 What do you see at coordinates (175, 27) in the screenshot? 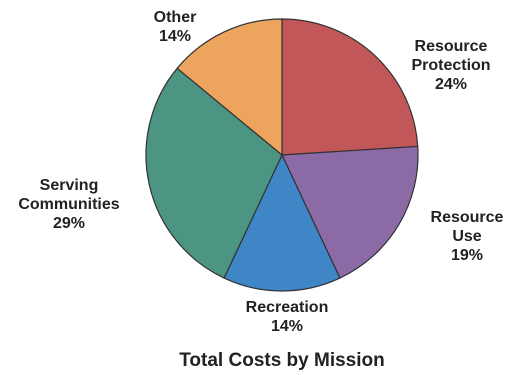
I see `slice-label: Other 14%` at bounding box center [175, 27].